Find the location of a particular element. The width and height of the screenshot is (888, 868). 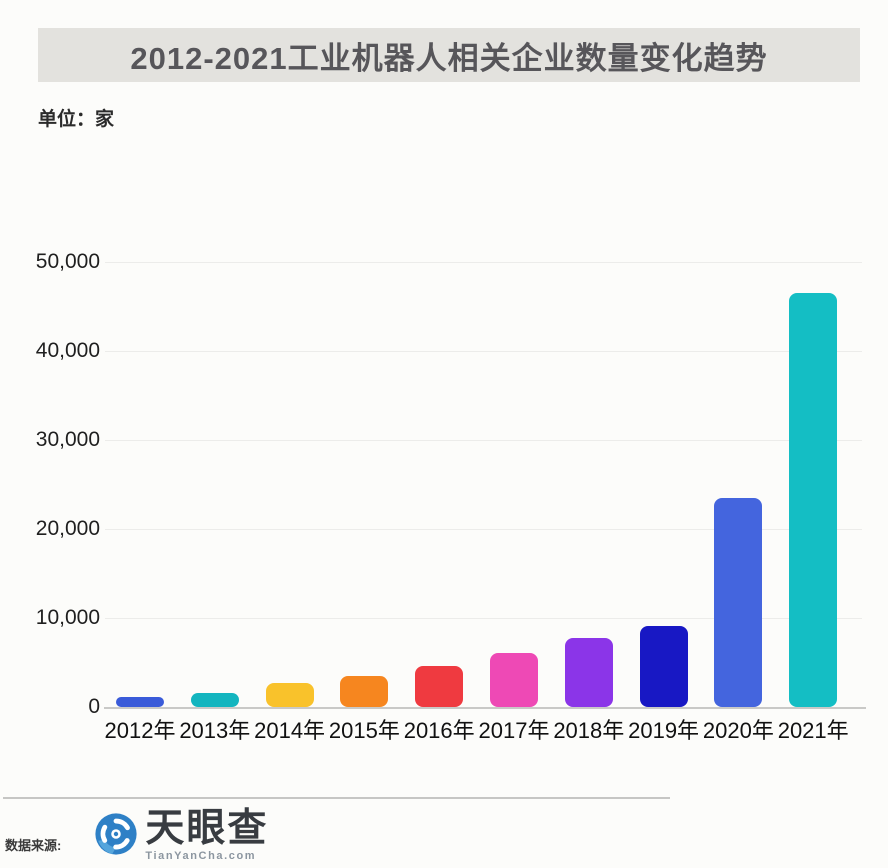

footer: 数据来源: 天眼查 TianYanCha.com is located at coordinates (205, 835).